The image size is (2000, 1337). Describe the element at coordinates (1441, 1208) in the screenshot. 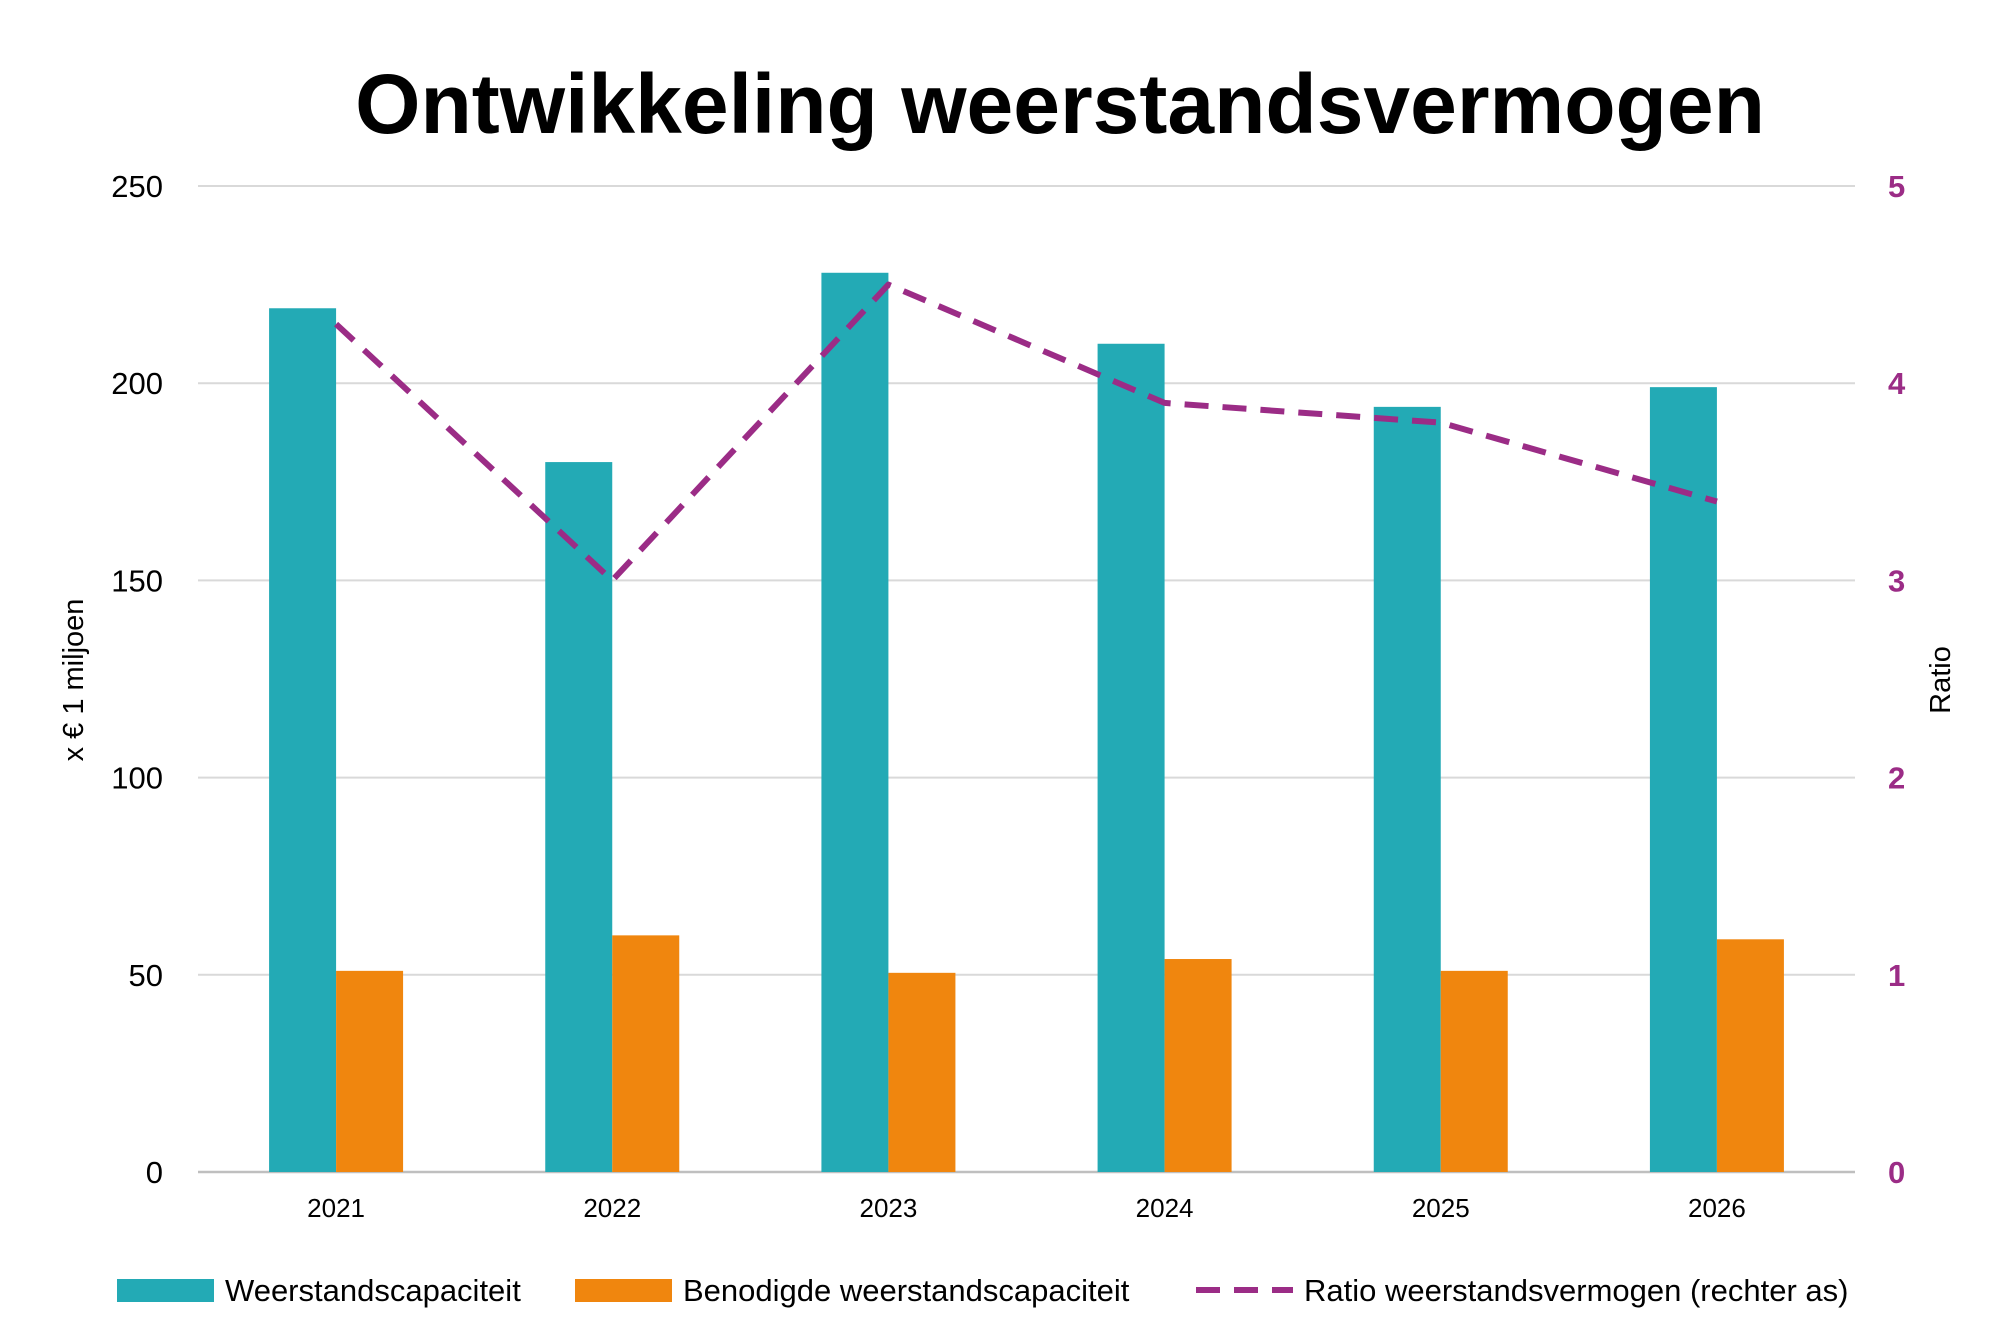

I see `x-tick-label: 2025` at that location.